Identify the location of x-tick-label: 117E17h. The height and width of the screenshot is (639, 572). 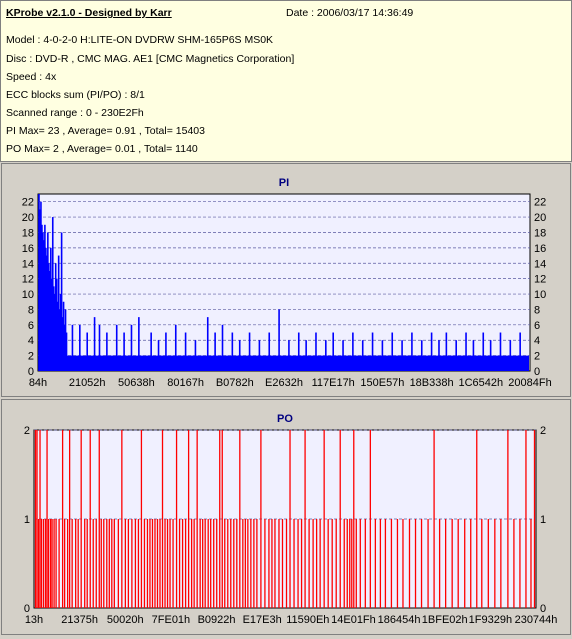
(333, 383).